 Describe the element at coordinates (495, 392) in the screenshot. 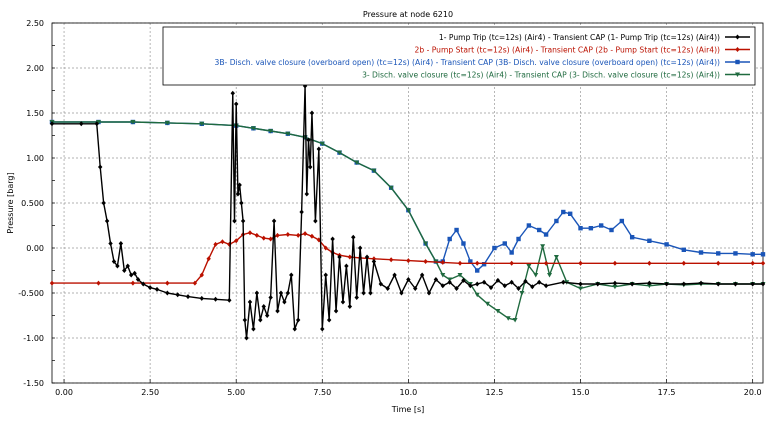

I see `x-tick-label: 12.5` at that location.